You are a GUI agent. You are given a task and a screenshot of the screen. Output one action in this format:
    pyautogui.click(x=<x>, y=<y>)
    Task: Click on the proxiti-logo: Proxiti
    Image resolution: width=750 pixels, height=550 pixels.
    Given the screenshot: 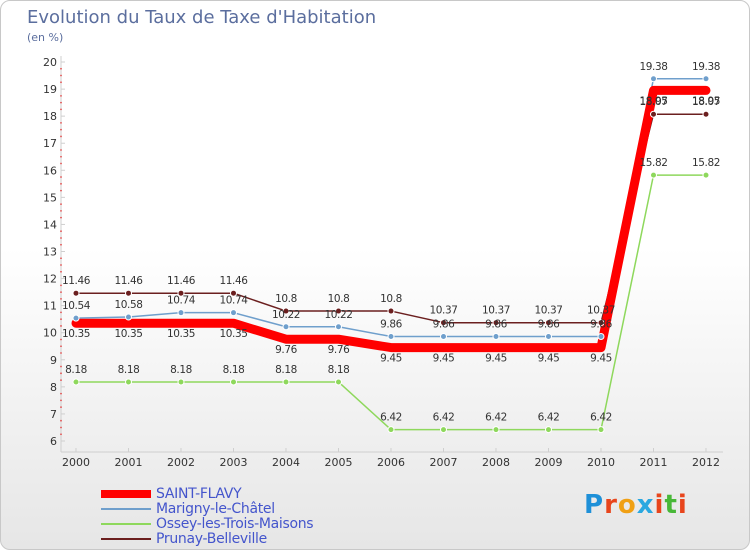 What is the action you would take?
    pyautogui.click(x=636, y=505)
    